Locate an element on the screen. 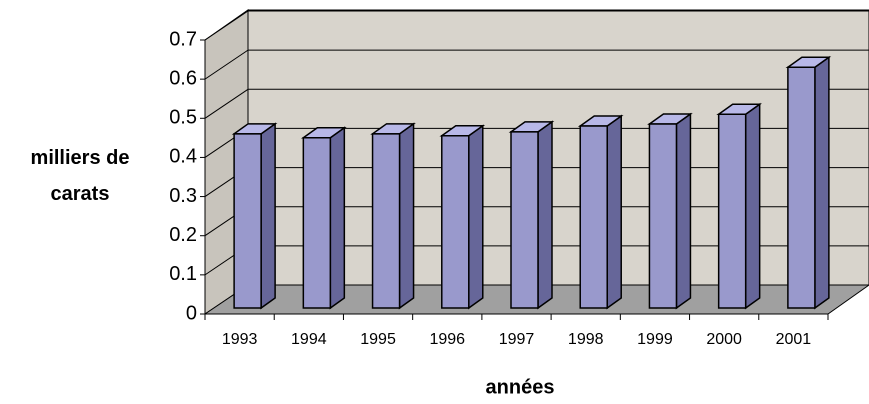 The height and width of the screenshot is (404, 869). x-tick-label: 2001 is located at coordinates (794, 339).